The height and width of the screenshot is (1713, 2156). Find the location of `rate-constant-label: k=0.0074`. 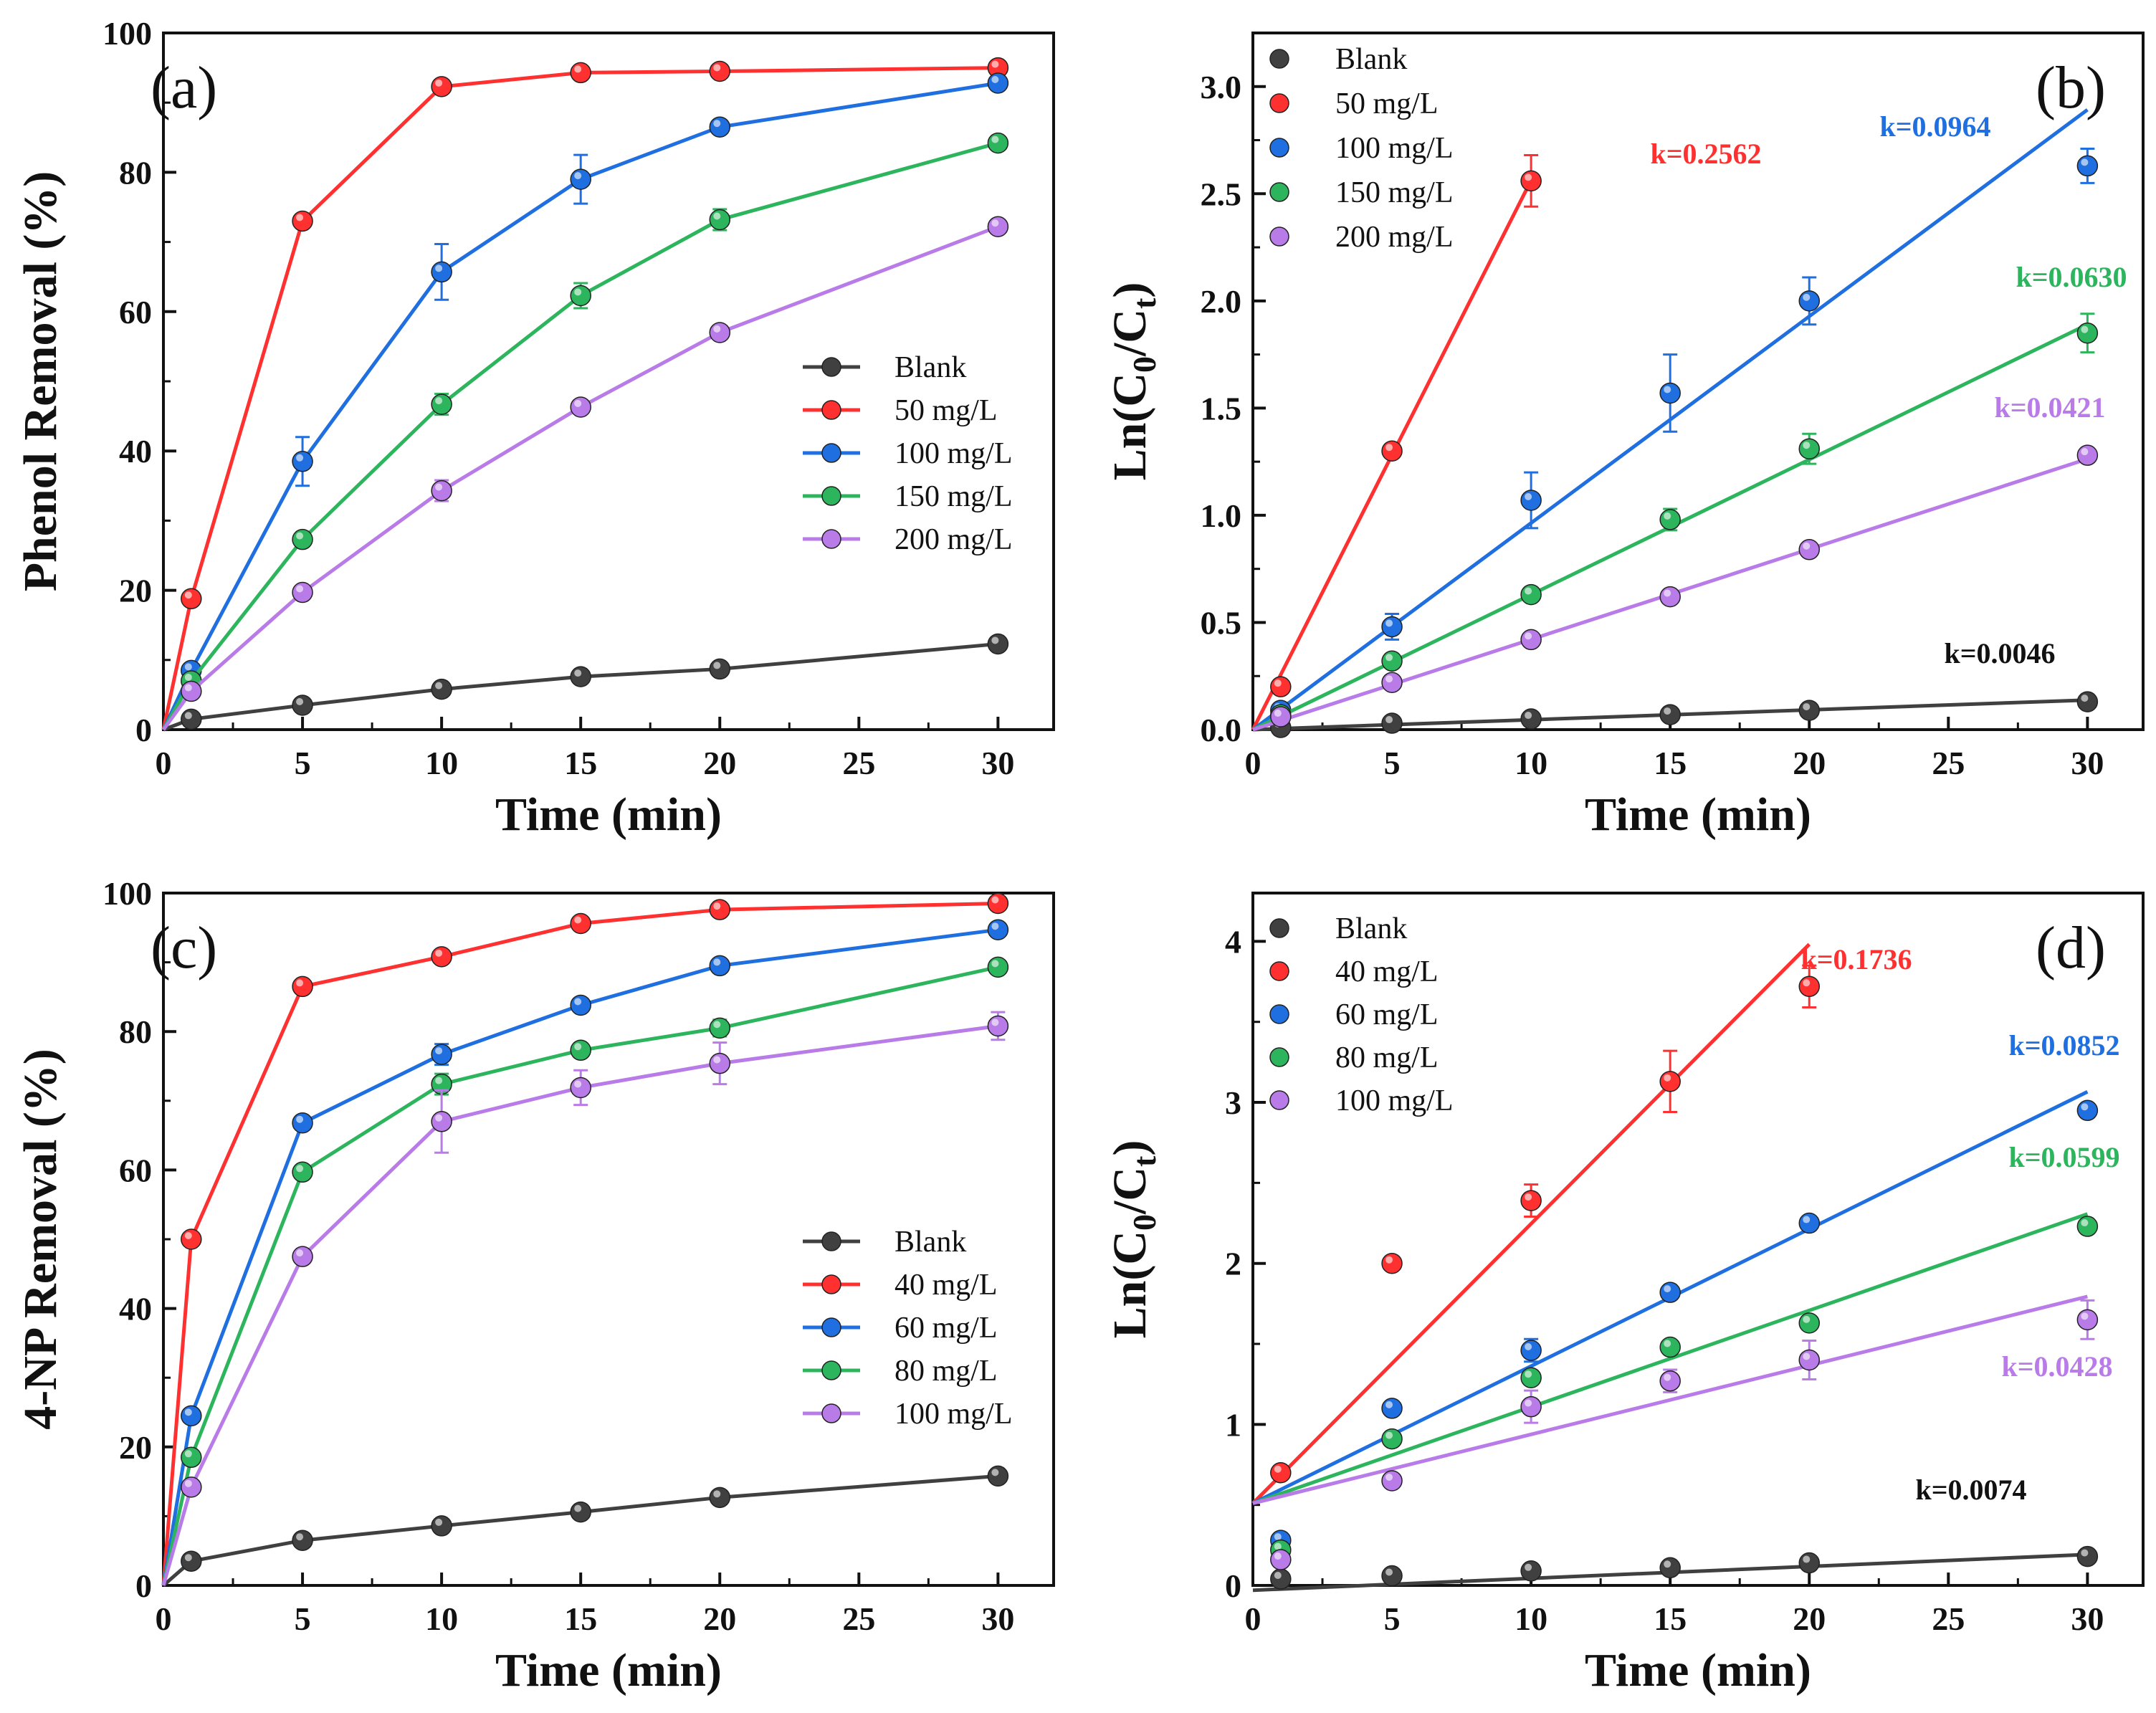

rate-constant-label: k=0.0074 is located at coordinates (1970, 1490).